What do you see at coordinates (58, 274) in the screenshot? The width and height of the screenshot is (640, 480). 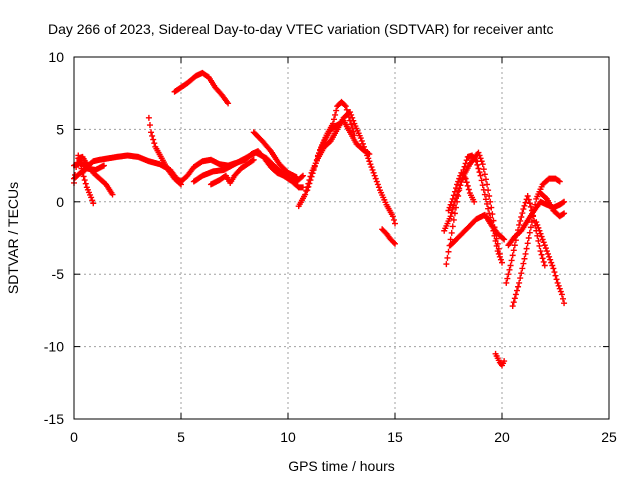 I see `y-tick-label: -5` at bounding box center [58, 274].